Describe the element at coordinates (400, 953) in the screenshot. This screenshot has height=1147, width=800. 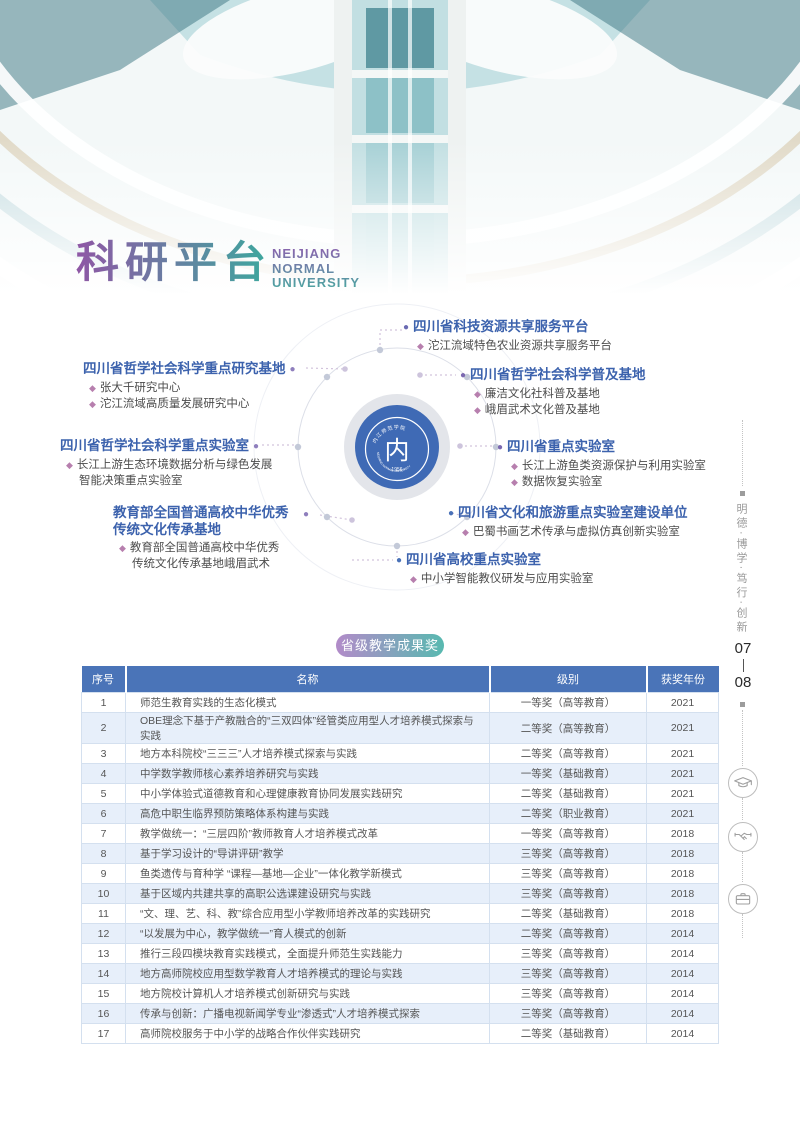
I see `table-row: 13 推行三段四模块教育实践模式，全面提升师范生实践能力 三等奖（高等教育） 2014` at that location.